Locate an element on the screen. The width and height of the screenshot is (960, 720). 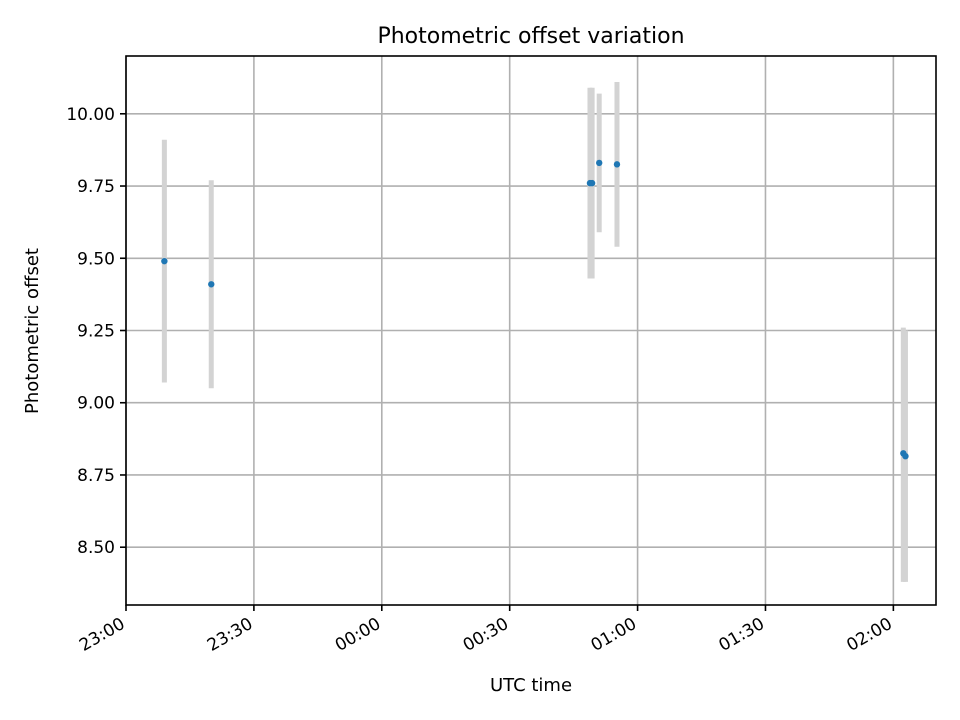
x-axis-ticks: 23:00 23:30 00:00 00:30 01:00 01:30 02:00 is located at coordinates (486, 630).